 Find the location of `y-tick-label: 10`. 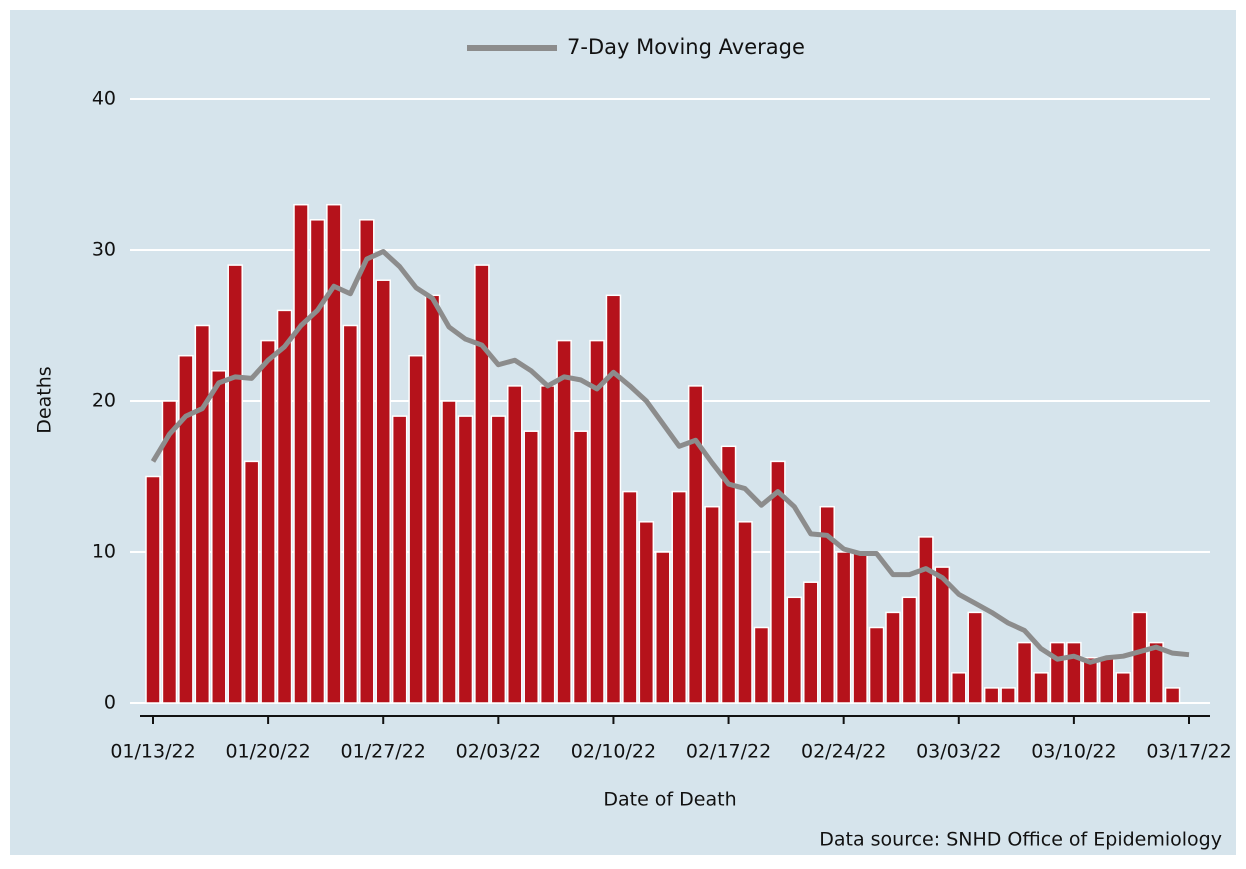

y-tick-label: 10 is located at coordinates (104, 552).